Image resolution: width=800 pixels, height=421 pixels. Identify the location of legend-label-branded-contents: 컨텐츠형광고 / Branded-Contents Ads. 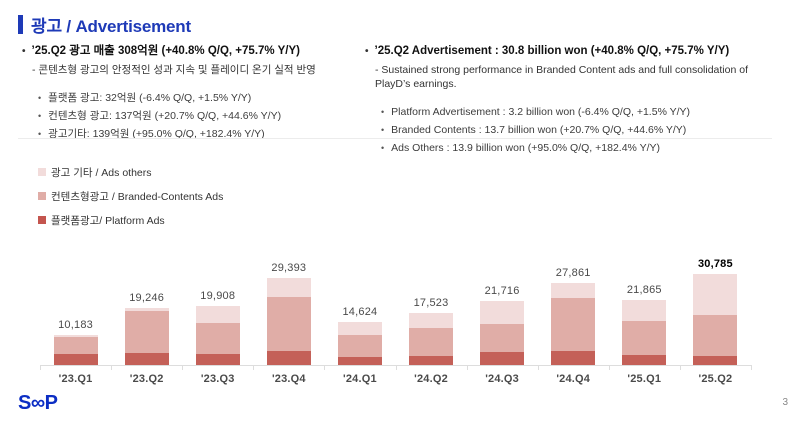
(137, 196).